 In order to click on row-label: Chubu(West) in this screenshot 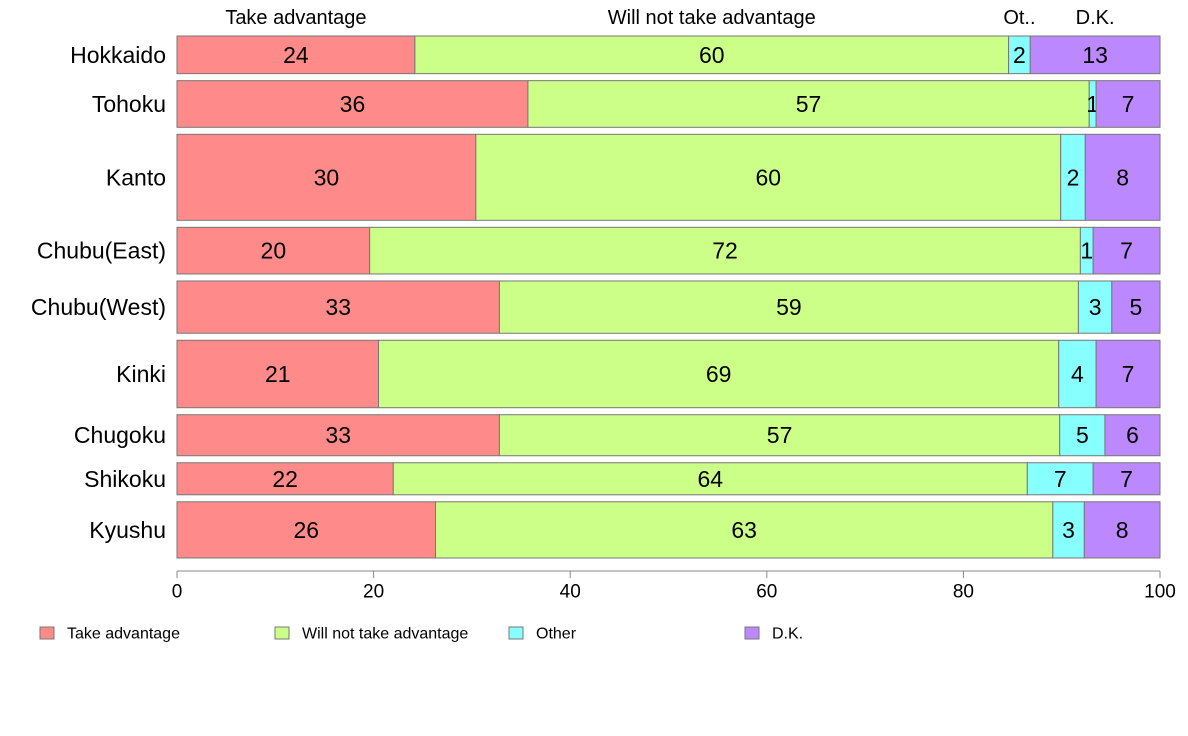, I will do `click(98, 307)`.